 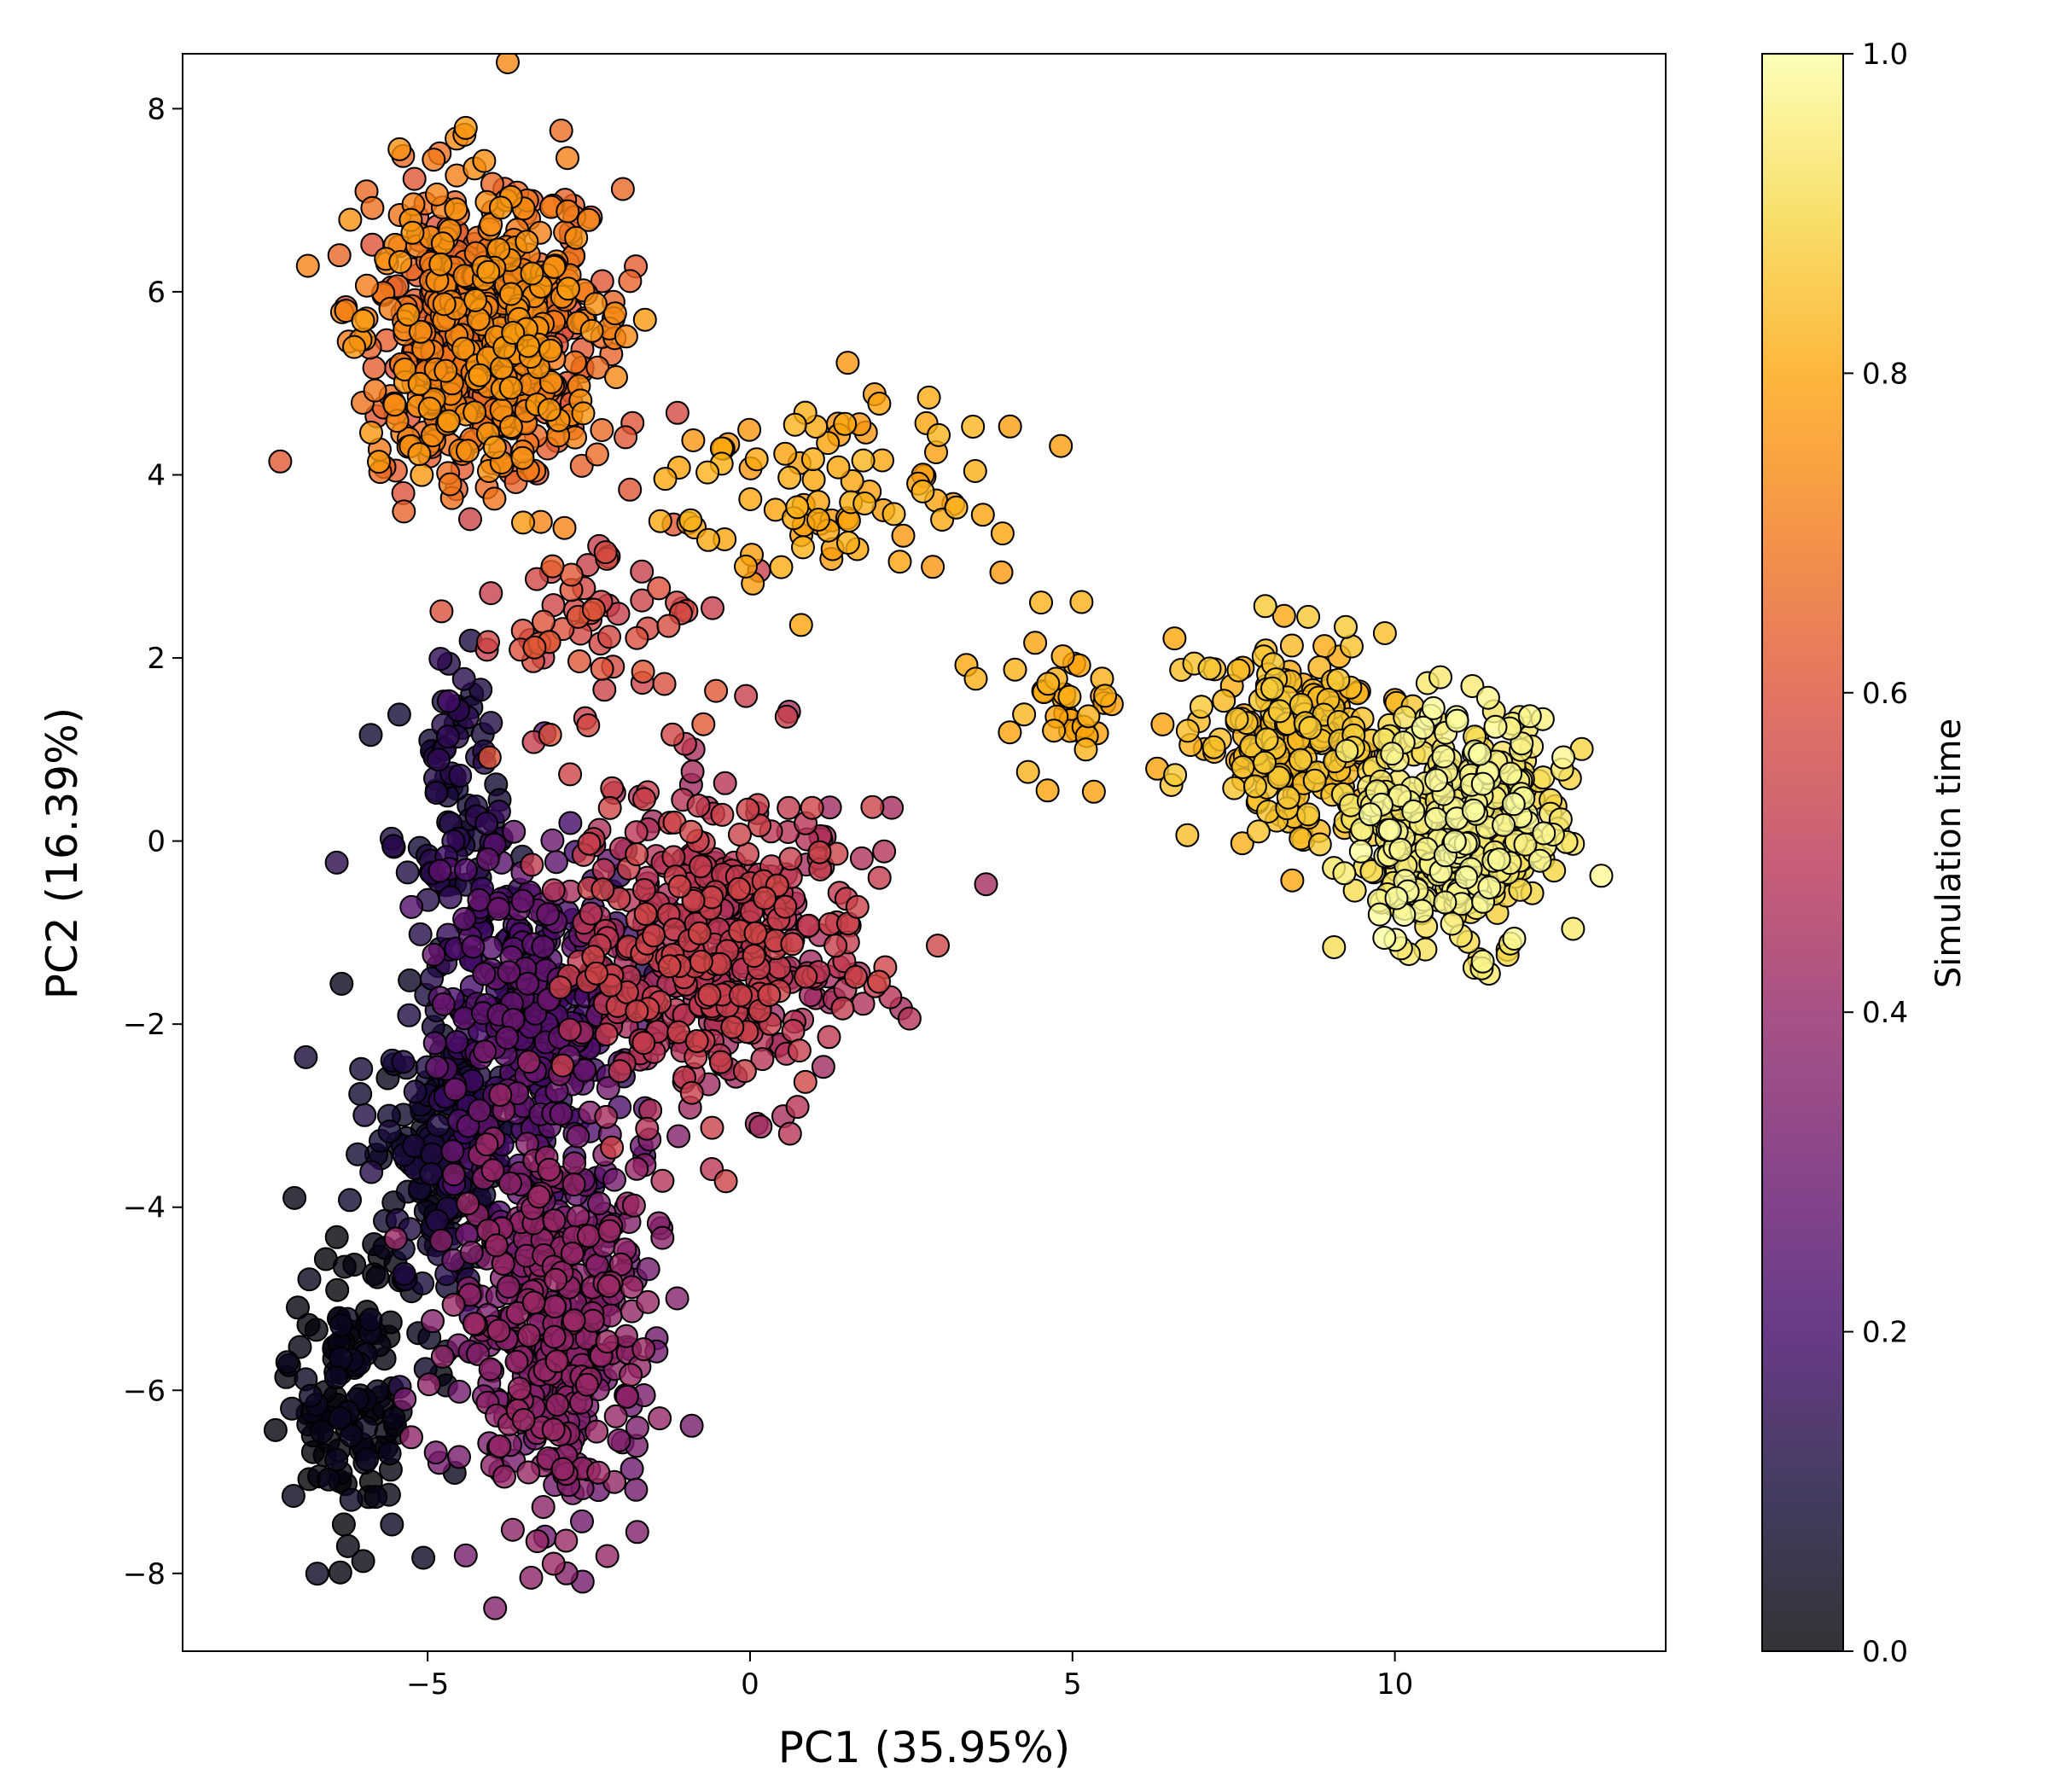 I want to click on y-tick-label: −4, so click(x=144, y=1208).